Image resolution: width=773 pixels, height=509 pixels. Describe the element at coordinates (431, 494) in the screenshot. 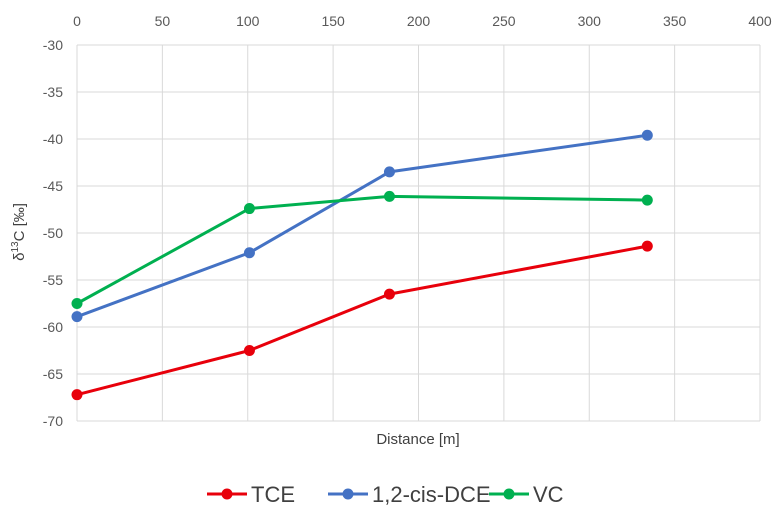

I see `legend-label: 1,2-cis-DCE` at that location.